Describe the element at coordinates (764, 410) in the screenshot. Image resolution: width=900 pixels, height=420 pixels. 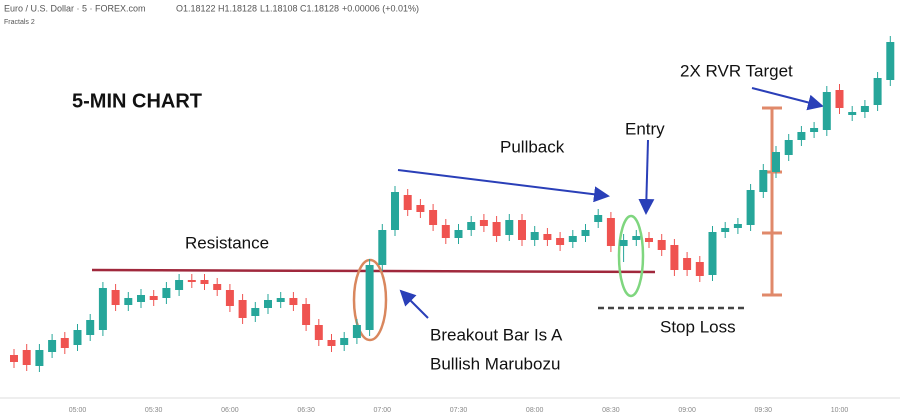
I see `x-tick-label: 09:30` at that location.